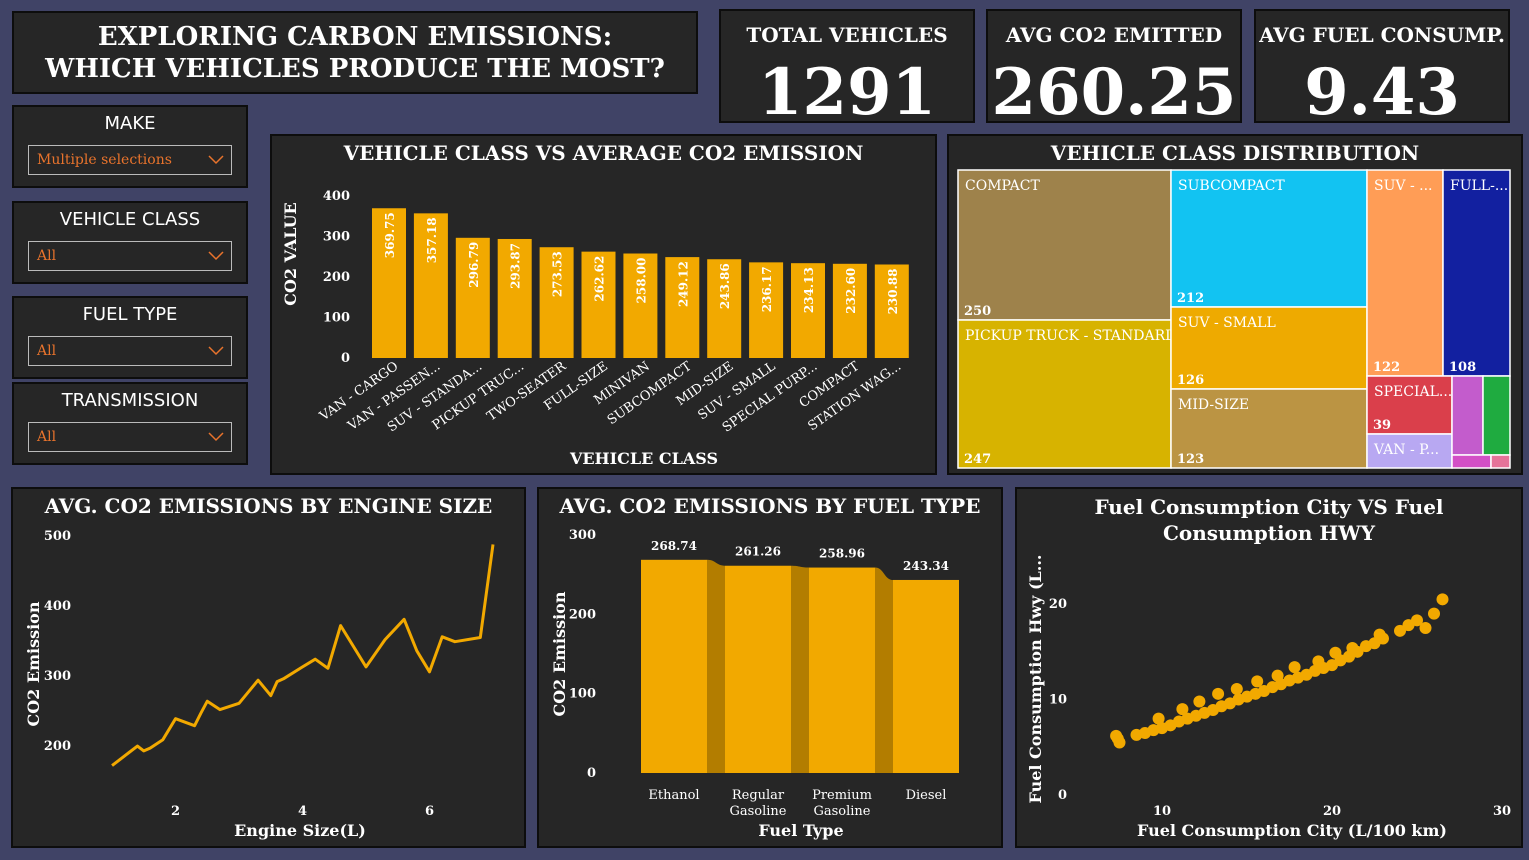 The height and width of the screenshot is (860, 1529). Describe the element at coordinates (884, 670) in the screenshot. I see `ribbon-connector` at that location.